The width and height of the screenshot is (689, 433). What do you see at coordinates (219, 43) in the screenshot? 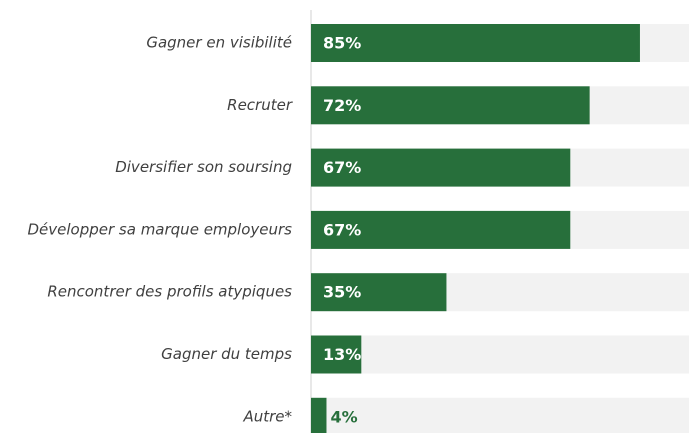
I see `category-label: Gagner en visibilité` at bounding box center [219, 43].